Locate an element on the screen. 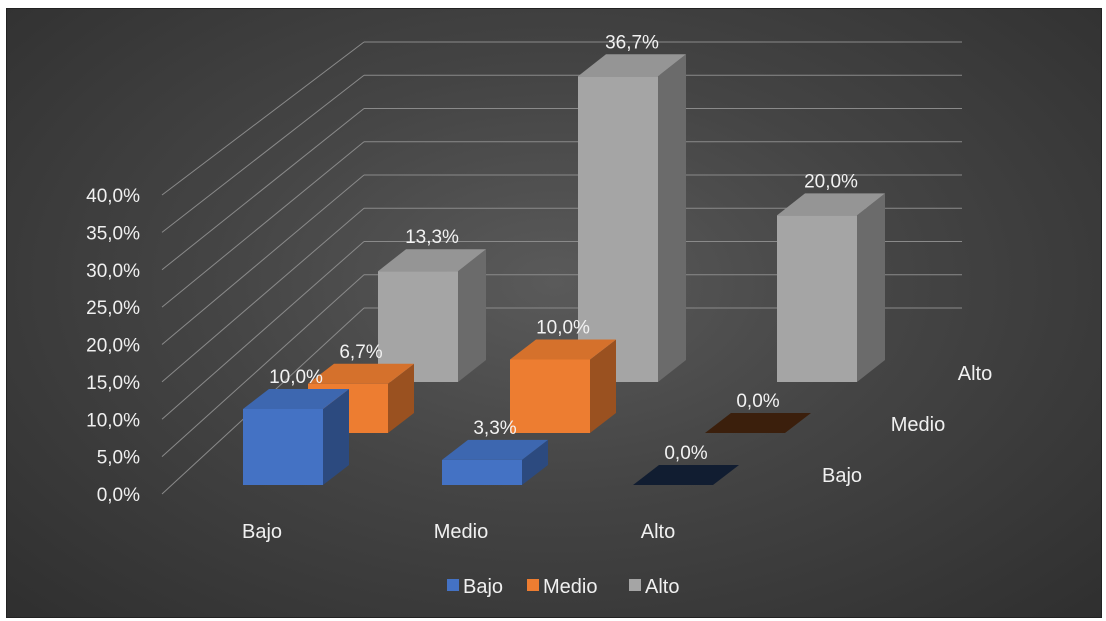 Image resolution: width=1106 pixels, height=621 pixels. category-label: Bajo is located at coordinates (262, 532).